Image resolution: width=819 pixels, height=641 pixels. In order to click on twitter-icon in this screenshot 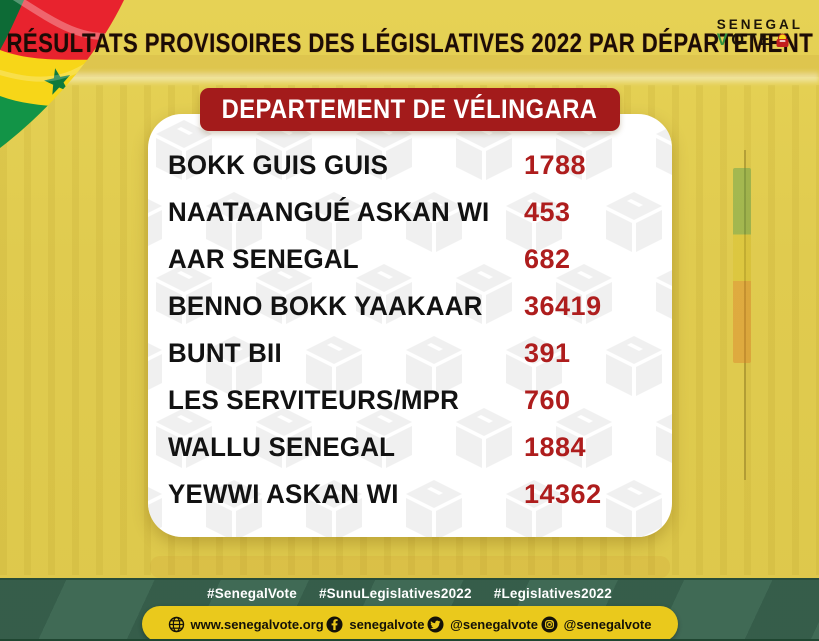, I will do `click(435, 624)`.